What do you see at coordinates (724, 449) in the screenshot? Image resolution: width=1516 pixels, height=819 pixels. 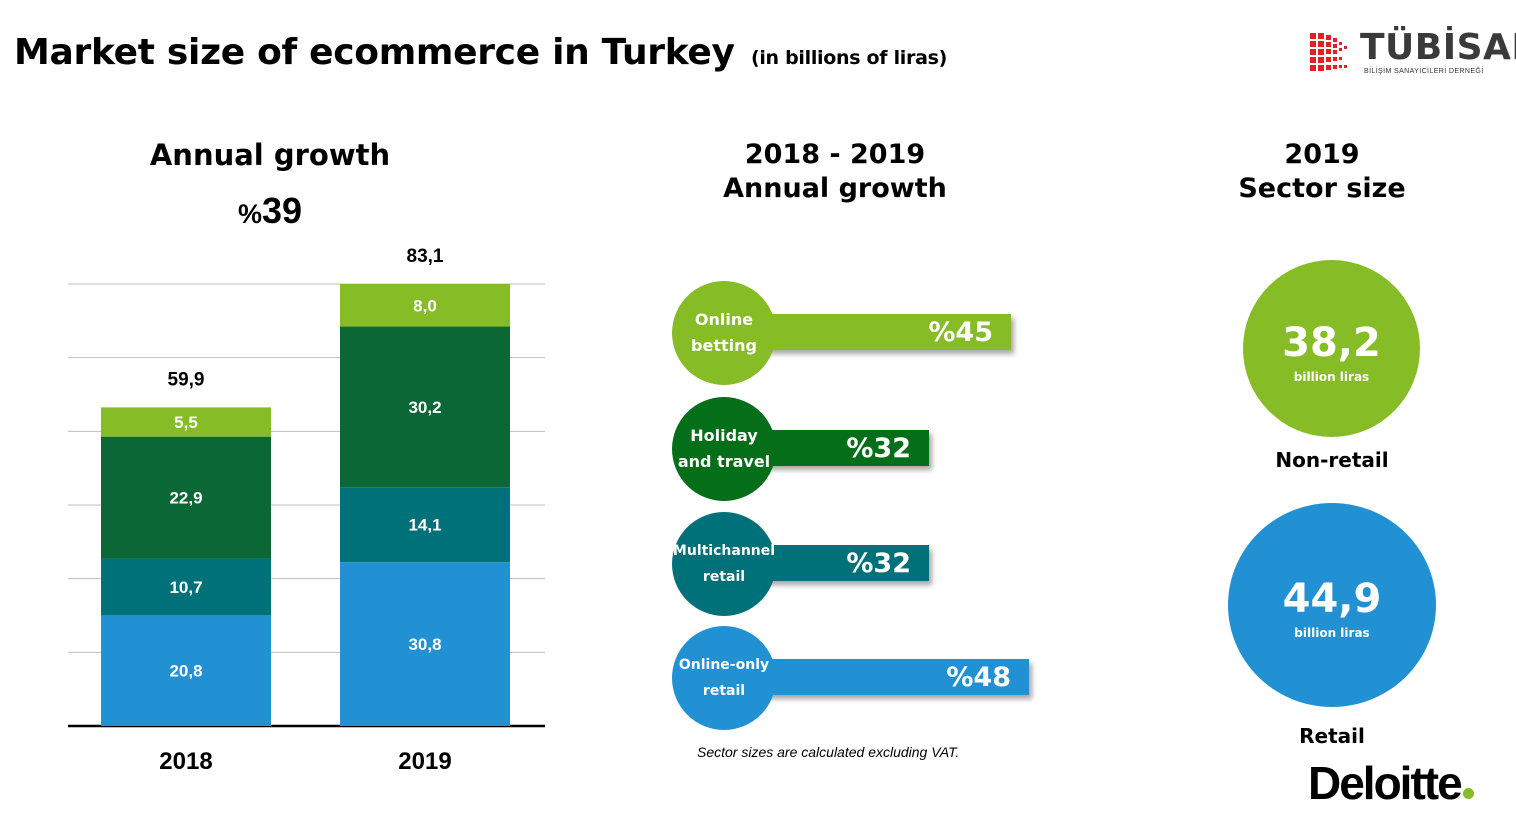 I see `growth-category-circle: Holiday and travel` at bounding box center [724, 449].